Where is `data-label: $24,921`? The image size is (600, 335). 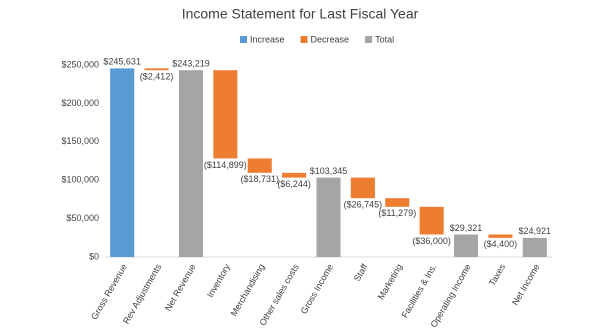
data-label: $24,921 is located at coordinates (535, 231).